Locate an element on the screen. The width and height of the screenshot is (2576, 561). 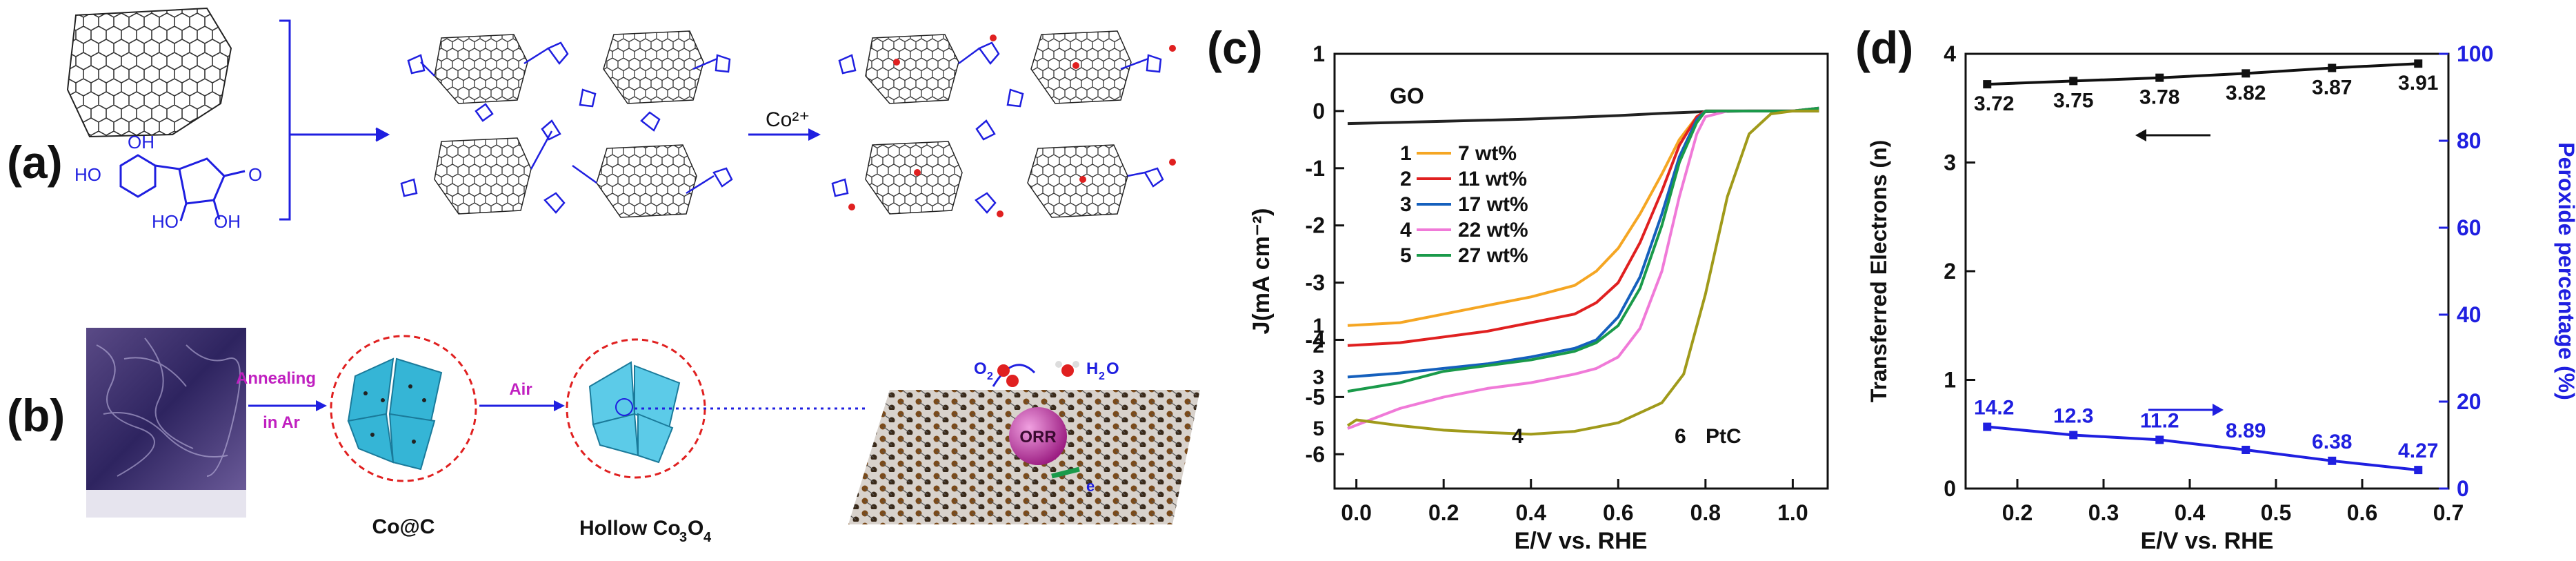
svg-text: O is located at coordinates (255, 174).